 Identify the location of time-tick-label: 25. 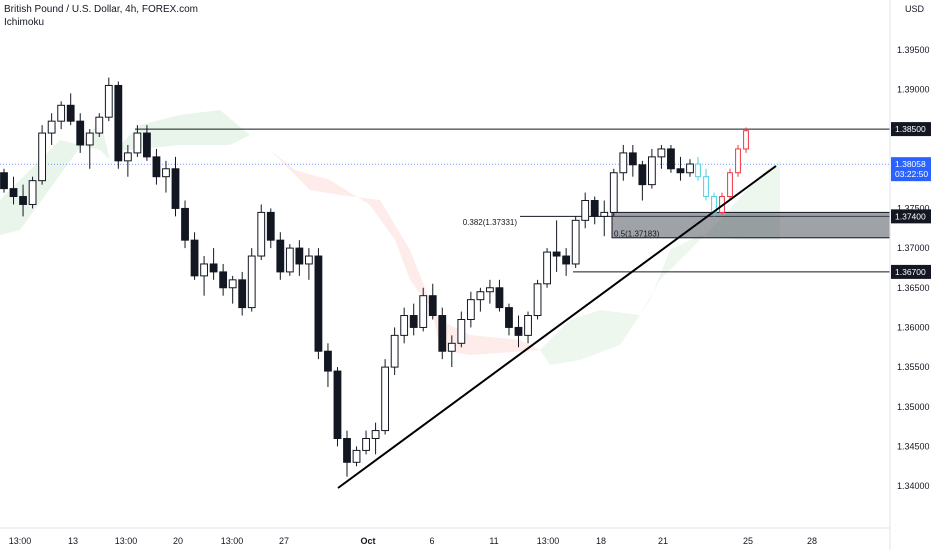
(748, 541).